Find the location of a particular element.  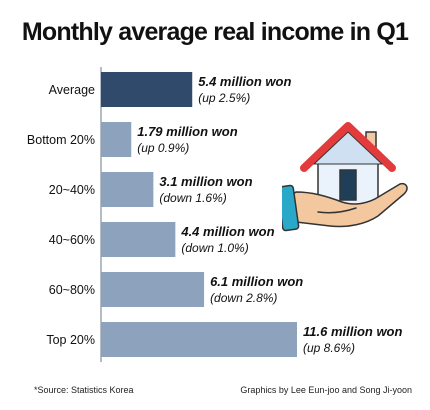

house-on-hand-icon is located at coordinates (344, 178).